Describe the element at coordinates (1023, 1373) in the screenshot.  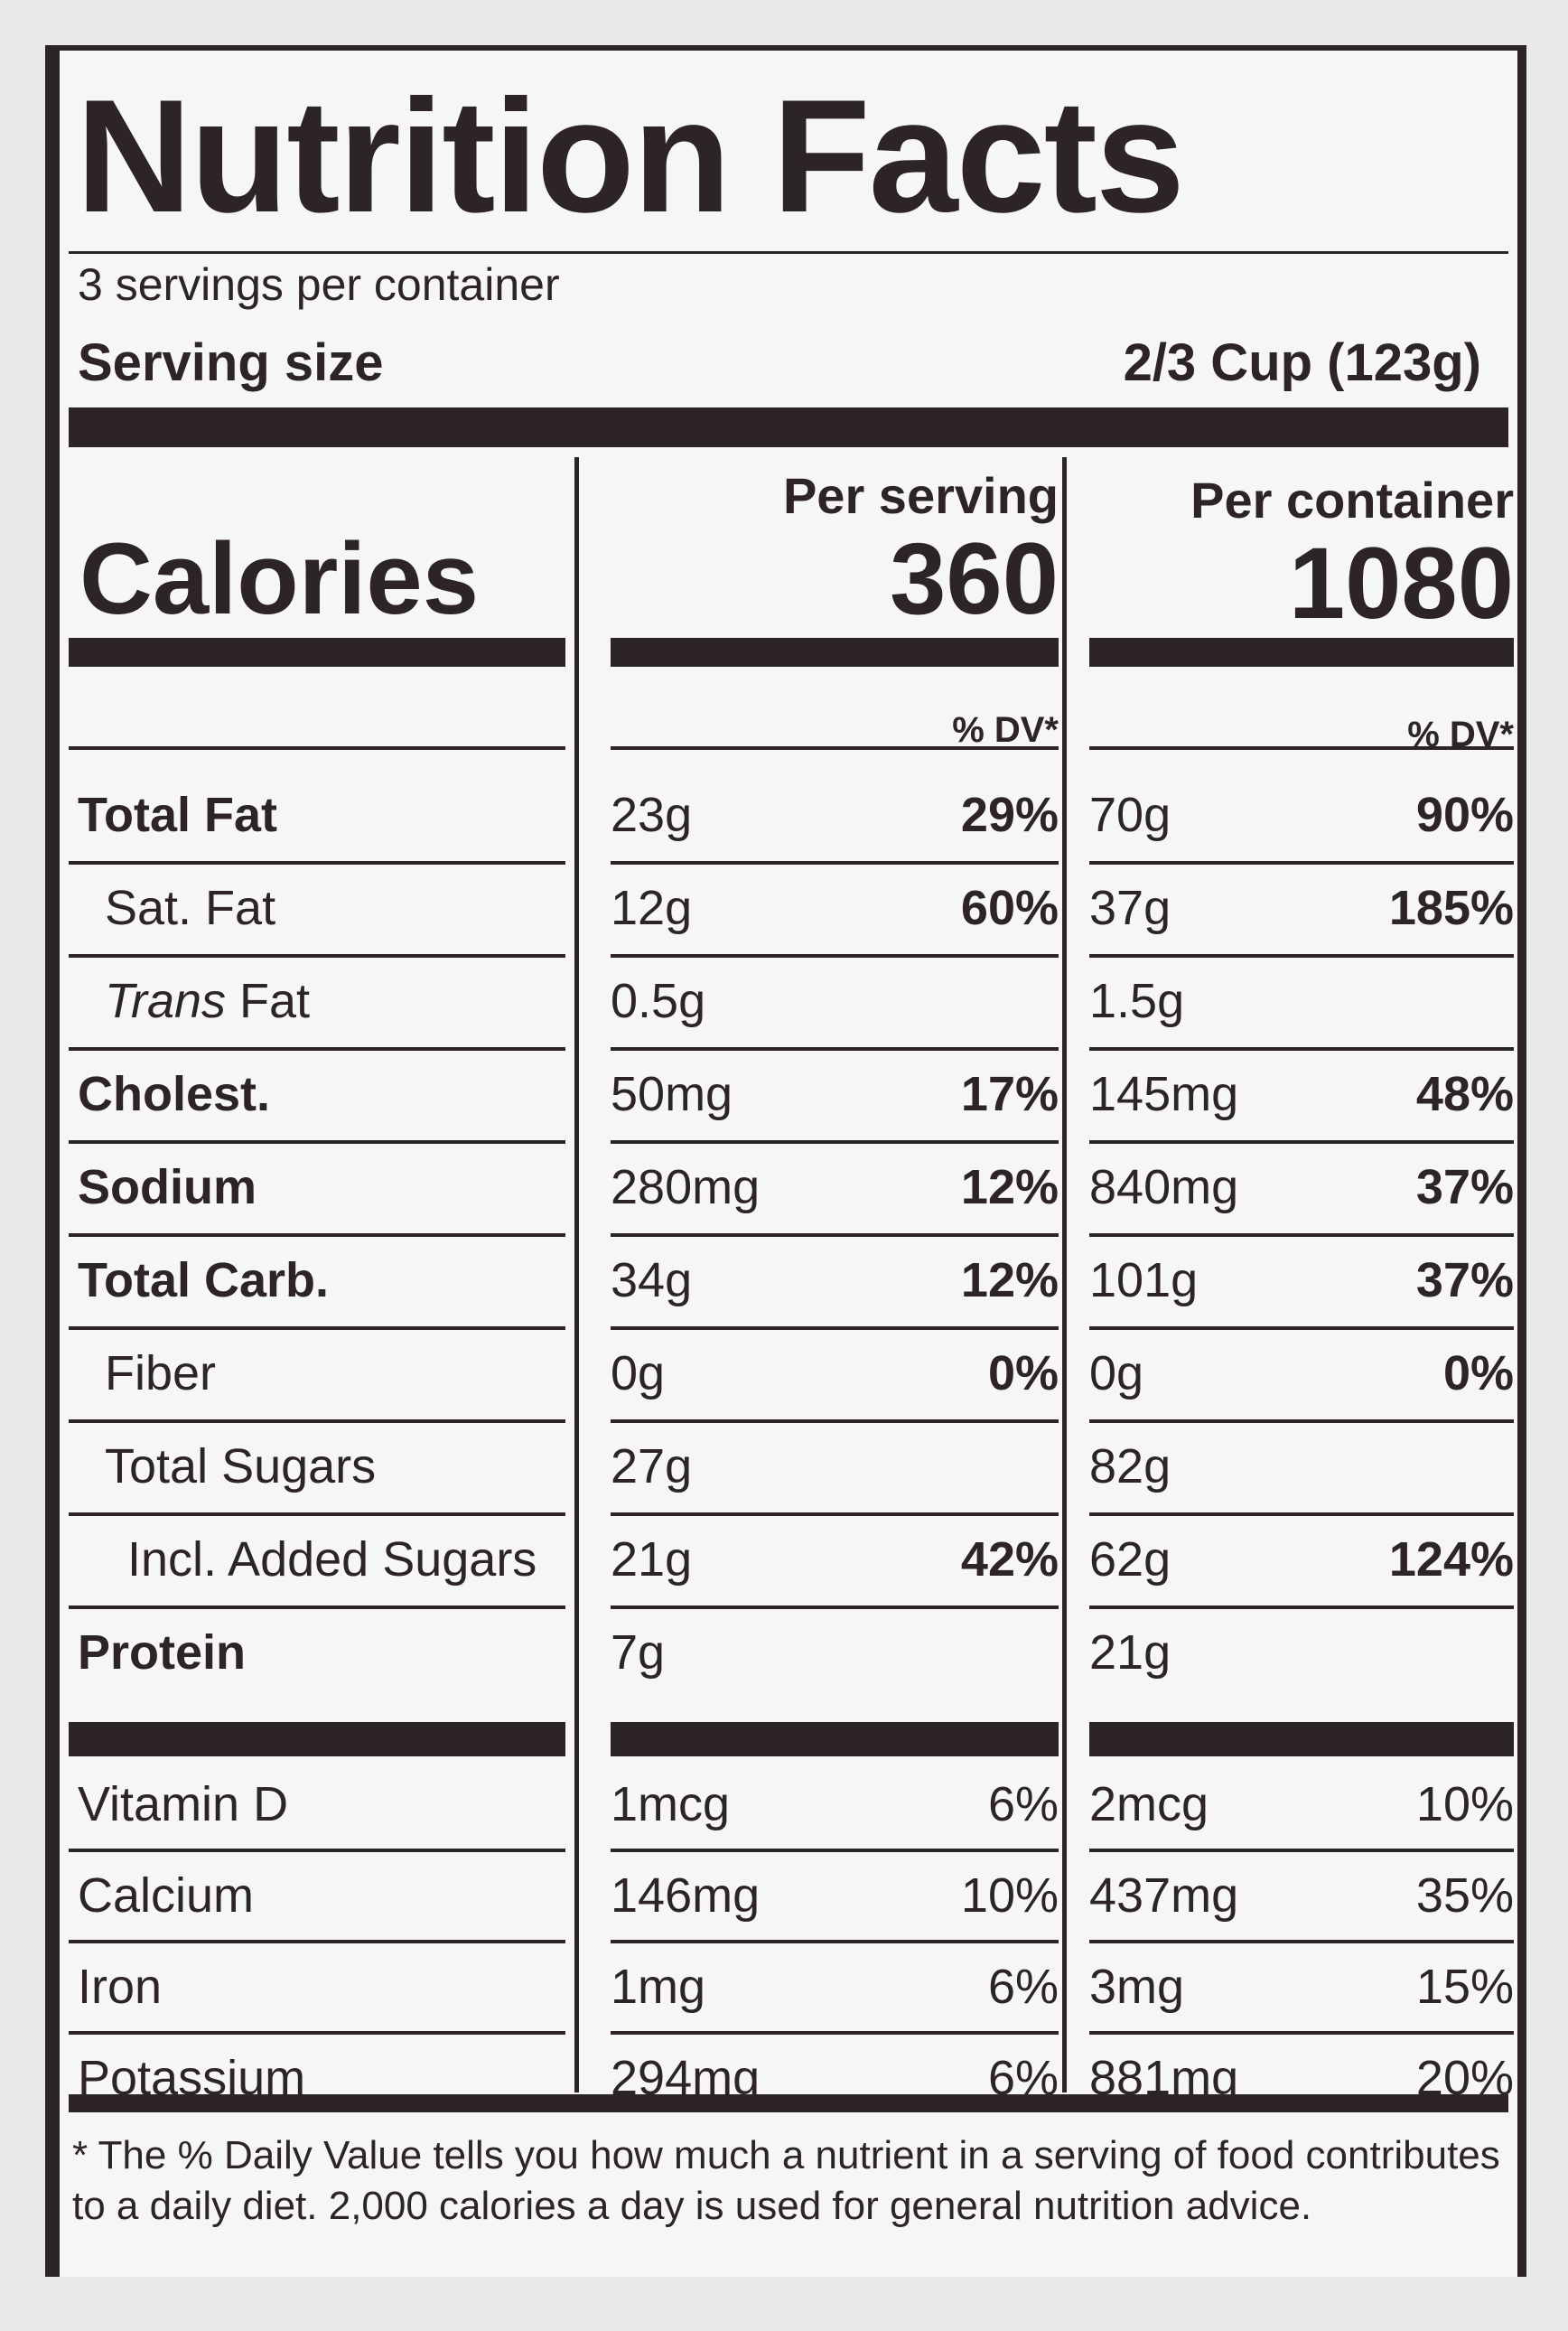
I see `nutrient-serving-dv: 0%` at that location.